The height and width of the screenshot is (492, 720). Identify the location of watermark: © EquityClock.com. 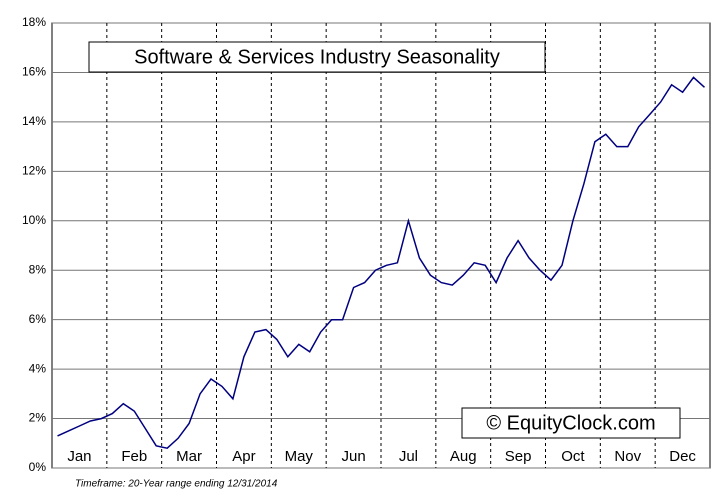
(570, 423).